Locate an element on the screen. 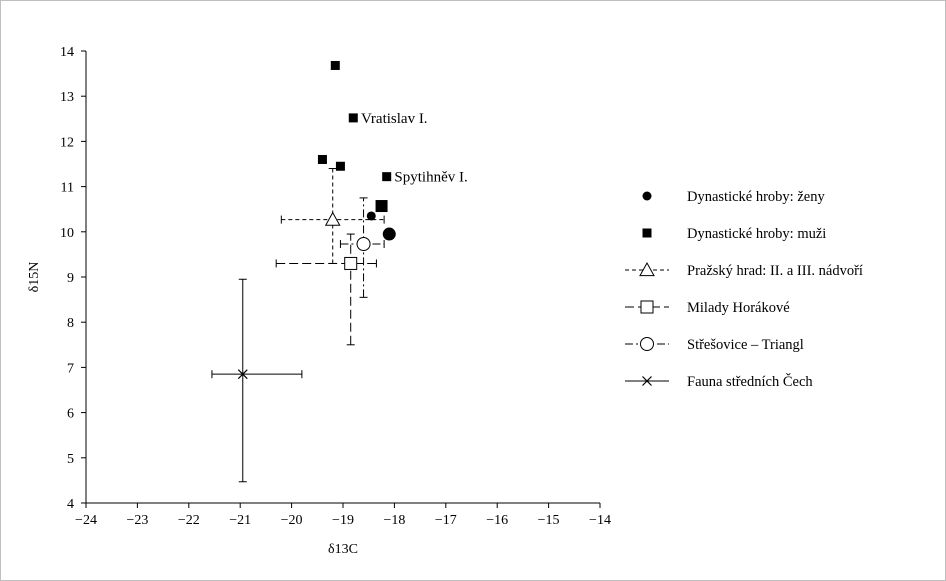 Image resolution: width=946 pixels, height=581 pixels. x-tick-label: −22 is located at coordinates (189, 520).